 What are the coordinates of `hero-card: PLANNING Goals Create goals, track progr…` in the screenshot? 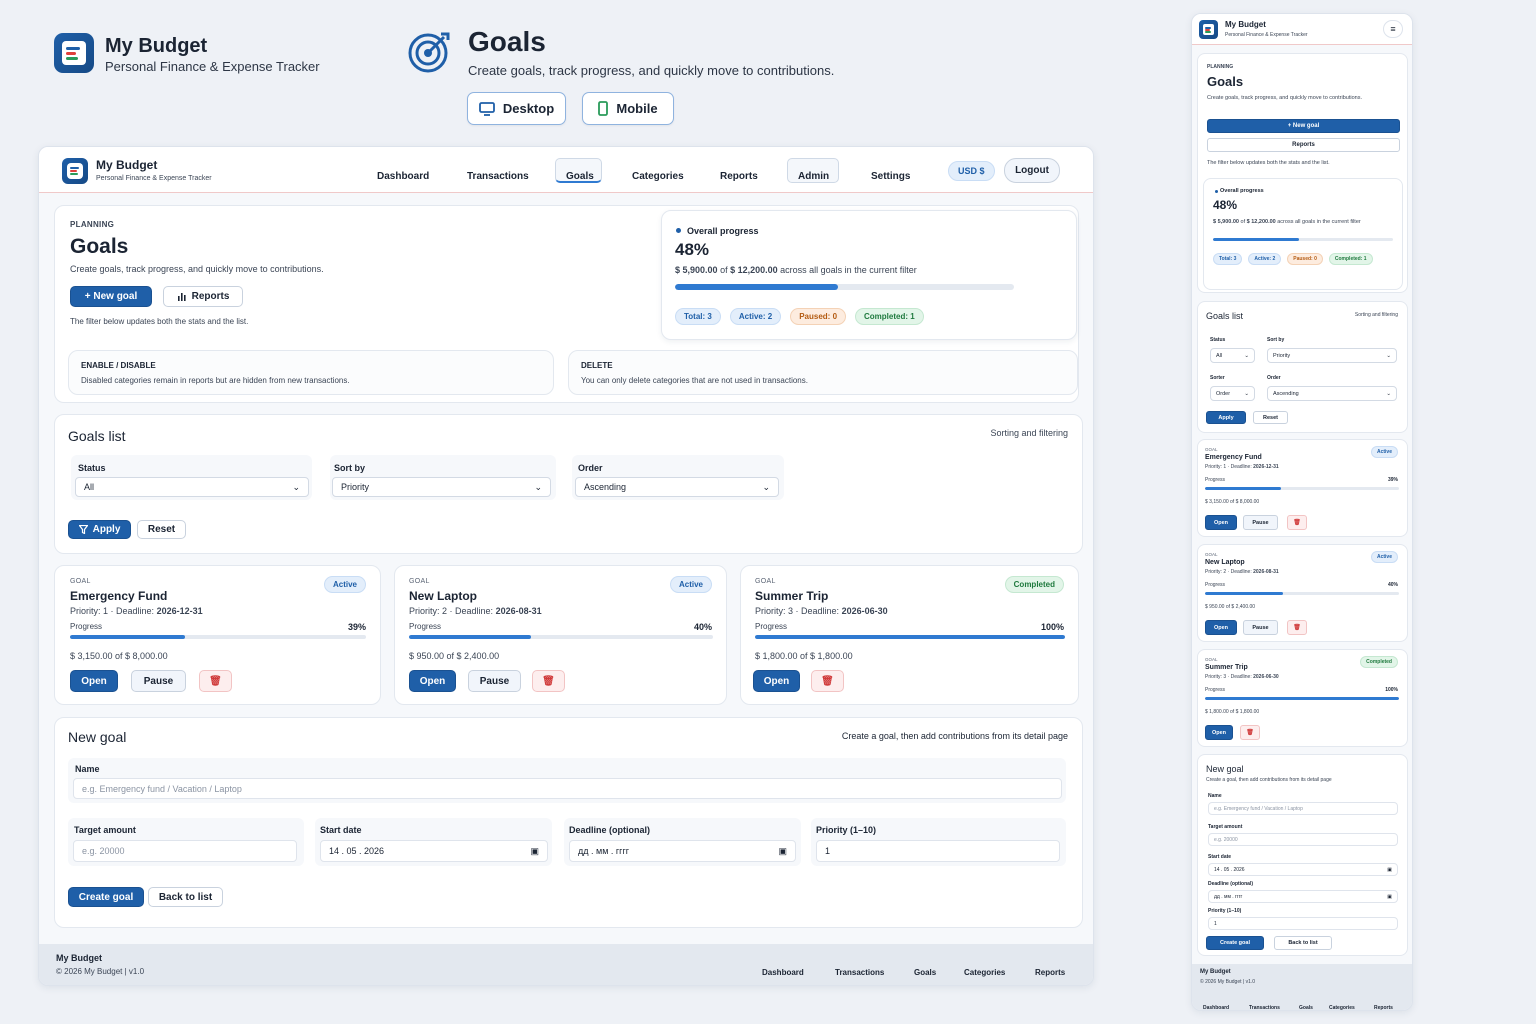 It's located at (566, 304).